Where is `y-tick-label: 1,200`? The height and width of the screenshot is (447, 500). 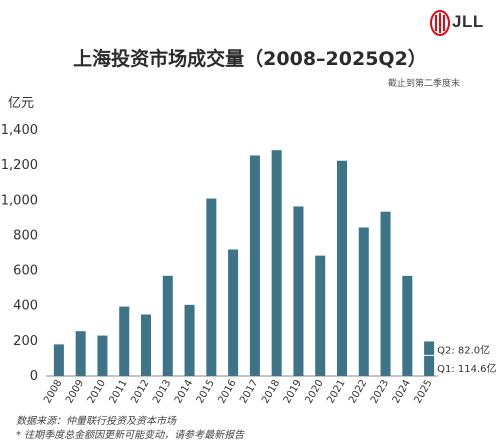
y-tick-label: 1,200 is located at coordinates (19, 165).